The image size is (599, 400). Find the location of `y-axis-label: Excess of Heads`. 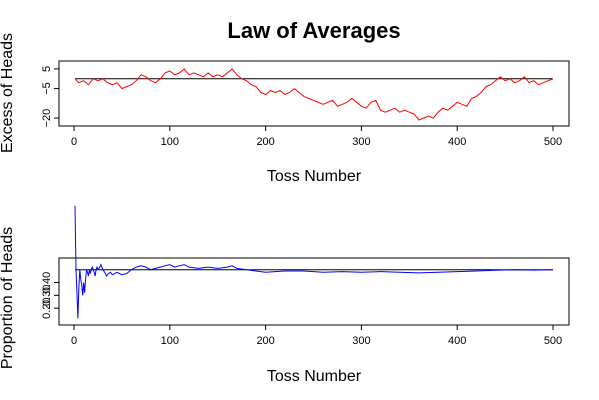

y-axis-label: Excess of Heads is located at coordinates (8, 93).